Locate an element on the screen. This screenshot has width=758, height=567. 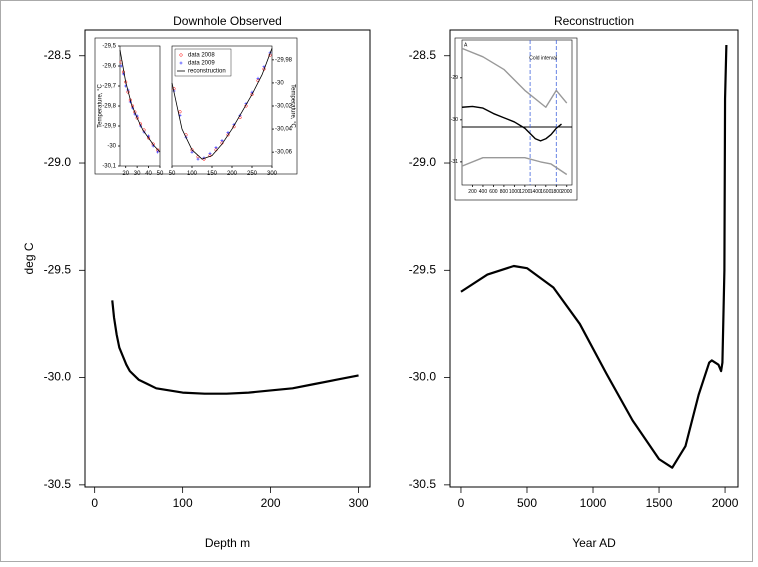
annotation: A is located at coordinates (466, 45).